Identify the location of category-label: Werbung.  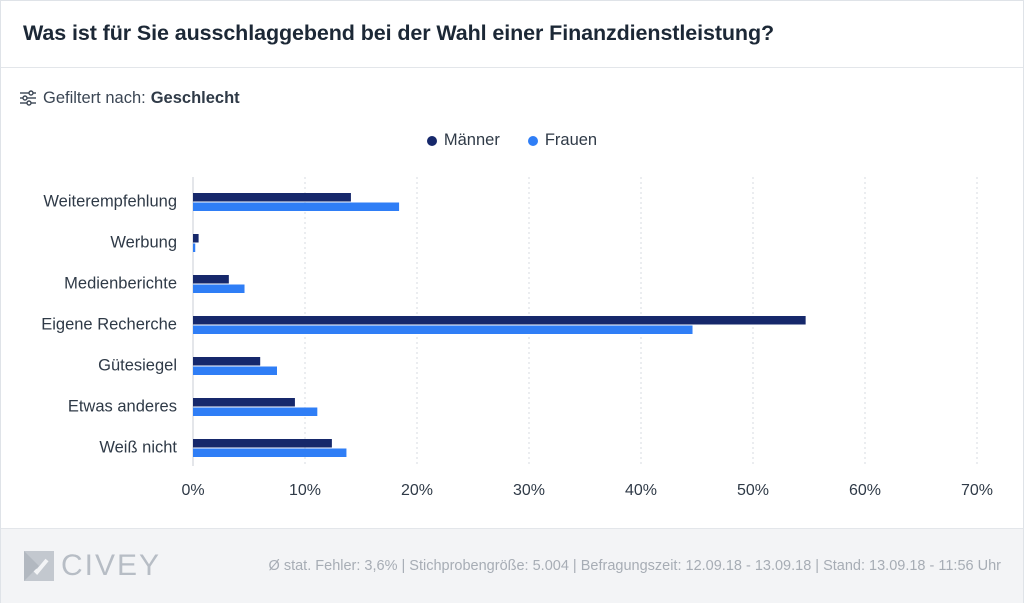
(143, 243).